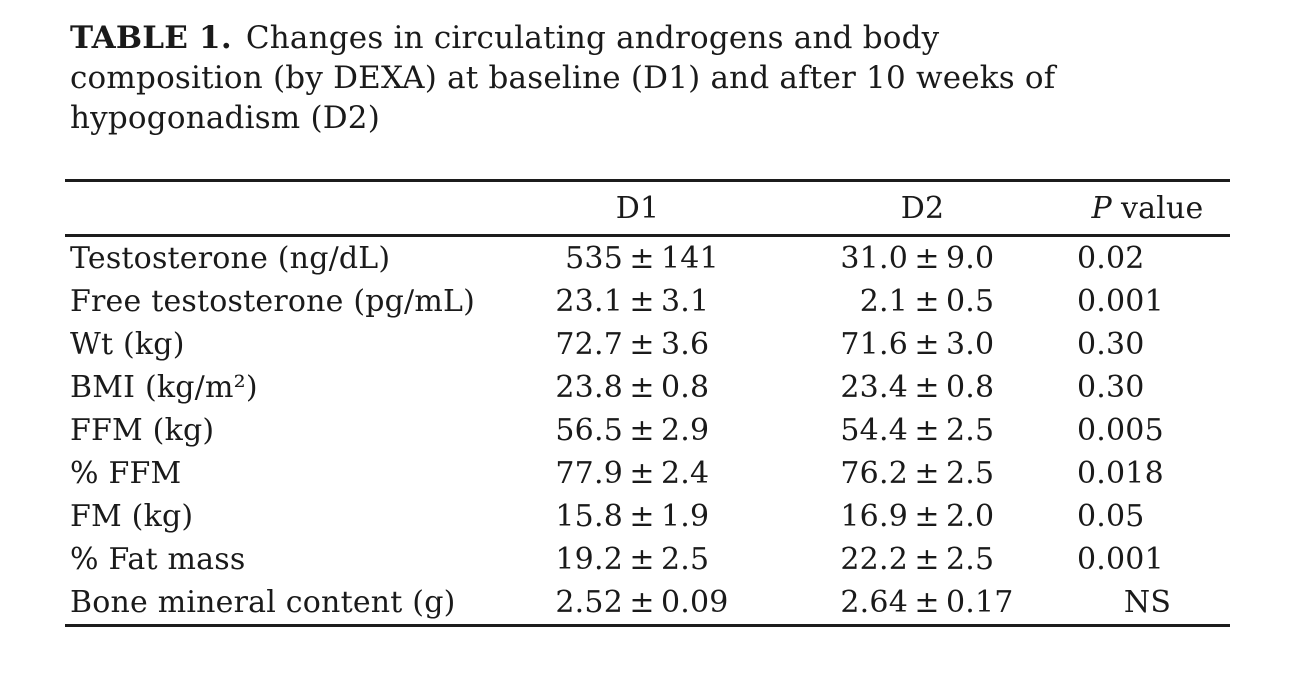 This screenshot has width=1300, height=688. I want to click on d1-value-cell: 15.8 ±1.9, so click(637, 516).